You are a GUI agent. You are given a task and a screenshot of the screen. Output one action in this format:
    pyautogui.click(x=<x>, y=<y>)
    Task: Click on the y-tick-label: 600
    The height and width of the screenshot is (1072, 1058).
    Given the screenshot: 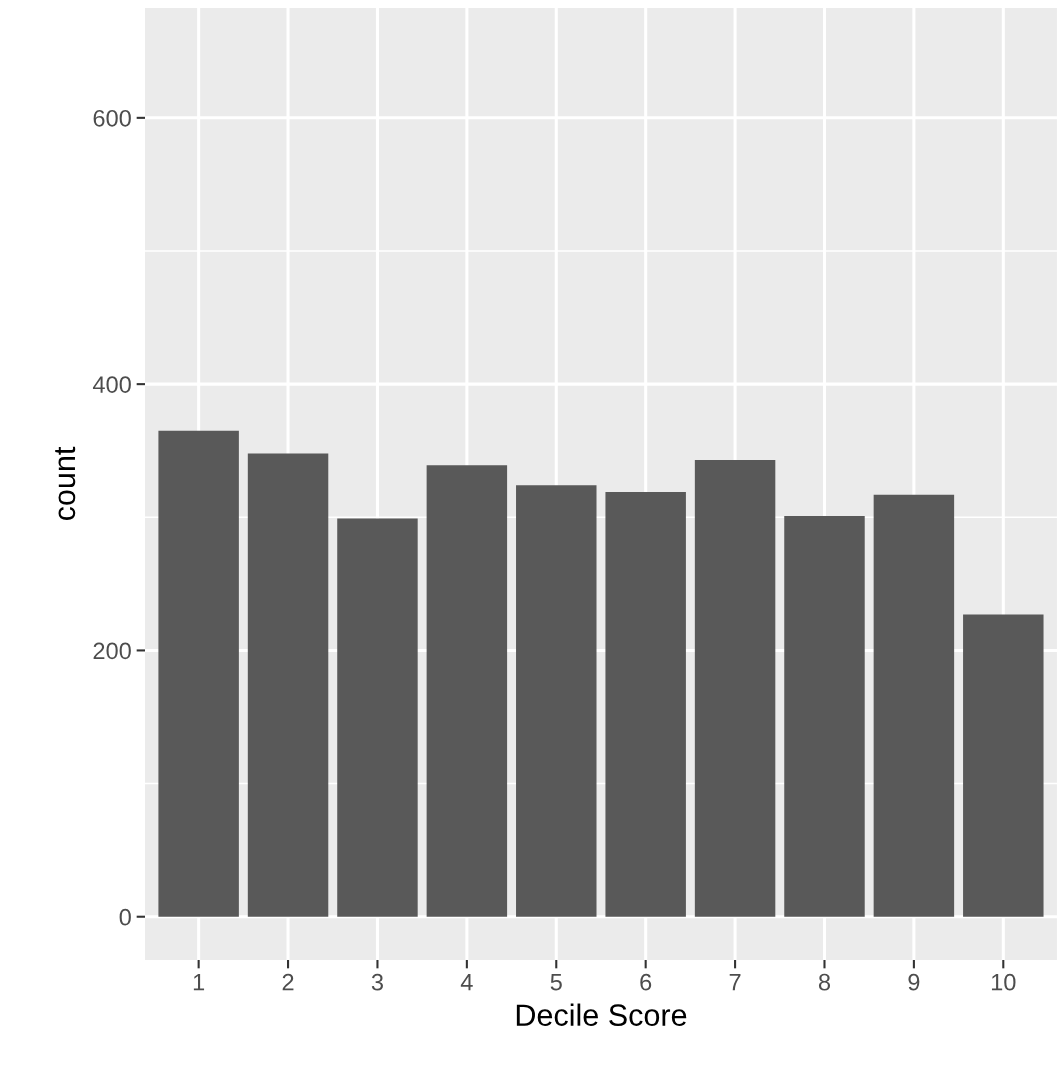 What is the action you would take?
    pyautogui.click(x=112, y=118)
    